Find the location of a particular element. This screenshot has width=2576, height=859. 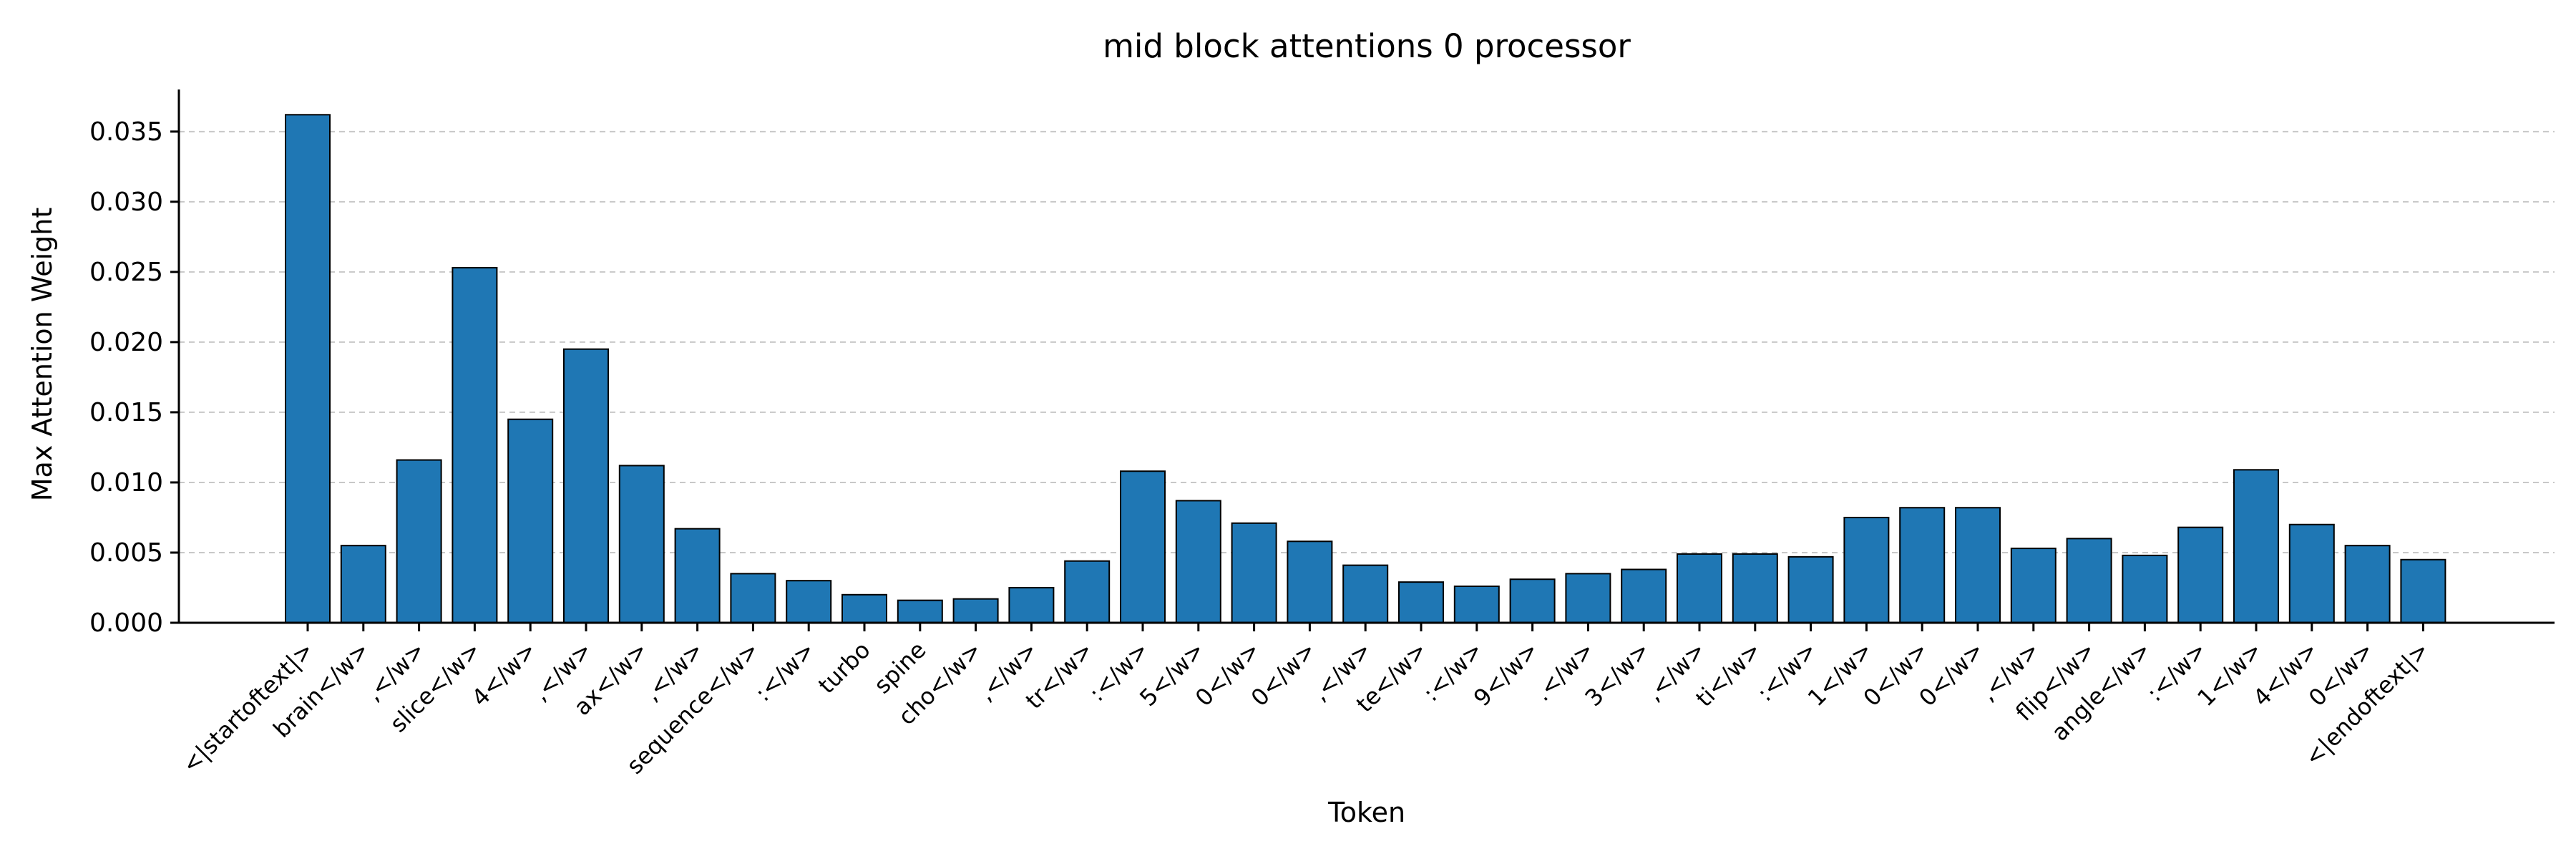

y-tick-label: 0.020 is located at coordinates (126, 342).